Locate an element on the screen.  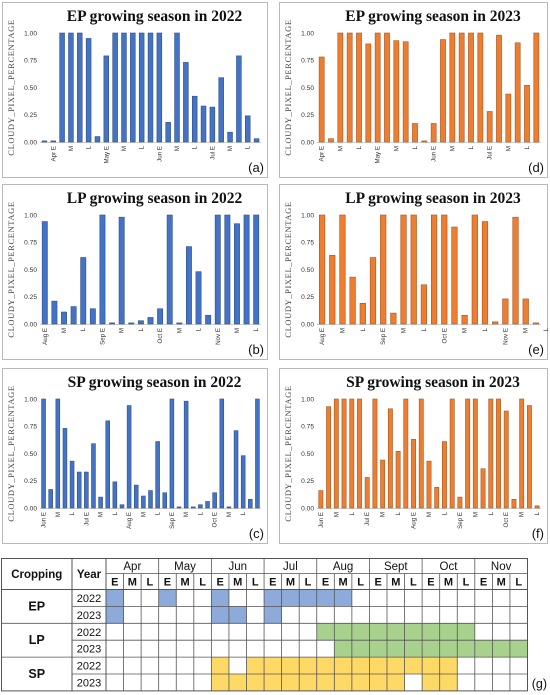
month-header: May is located at coordinates (185, 567).